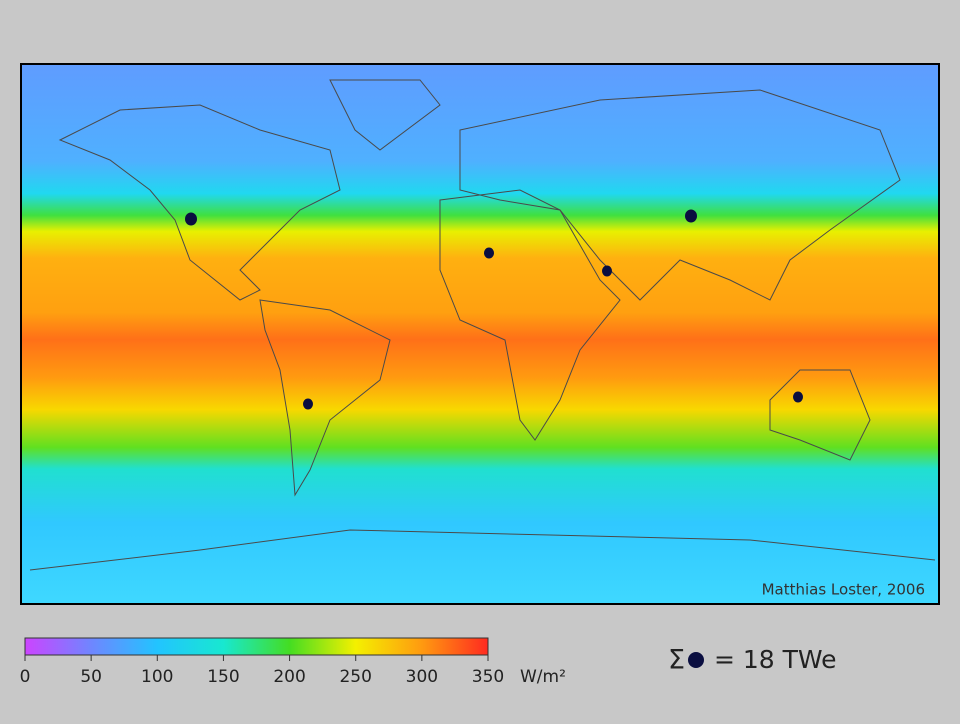 The image size is (960, 724). I want to click on colorbar-tick-label: 300, so click(422, 677).